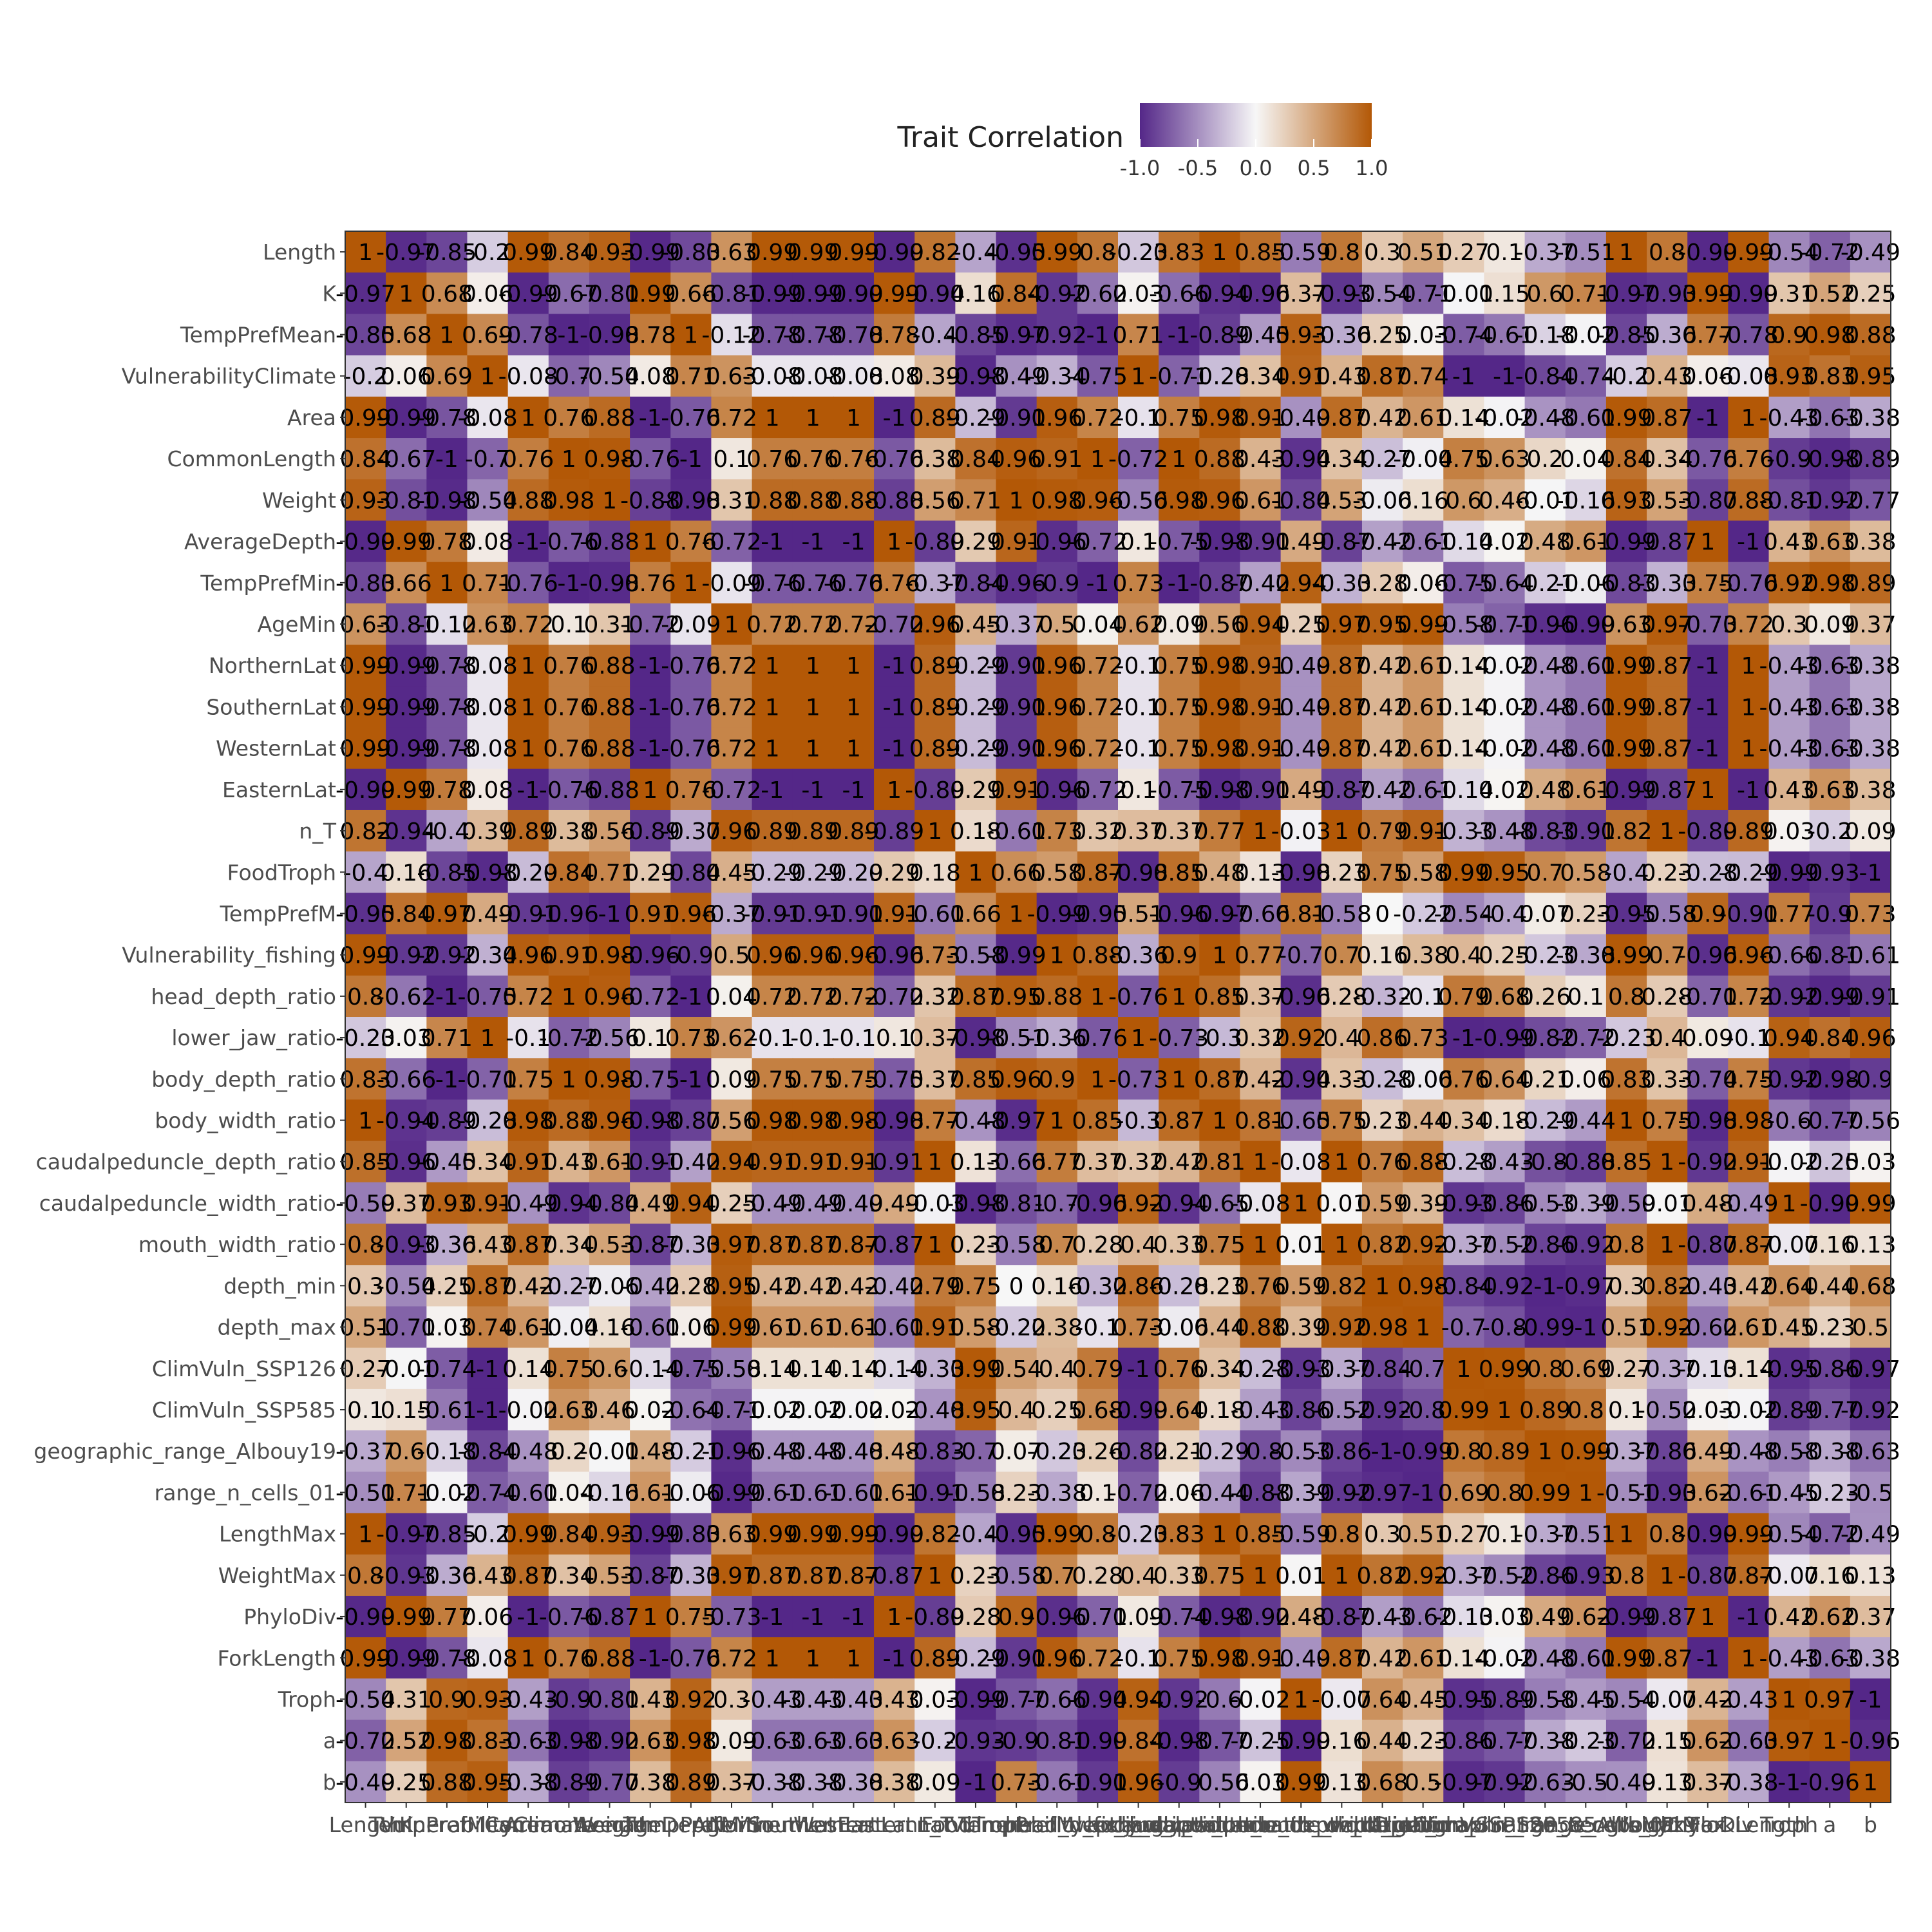 This screenshot has width=1932, height=1932. Describe the element at coordinates (650, 1038) in the screenshot. I see `heatmap-cell-label: 0.1` at that location.